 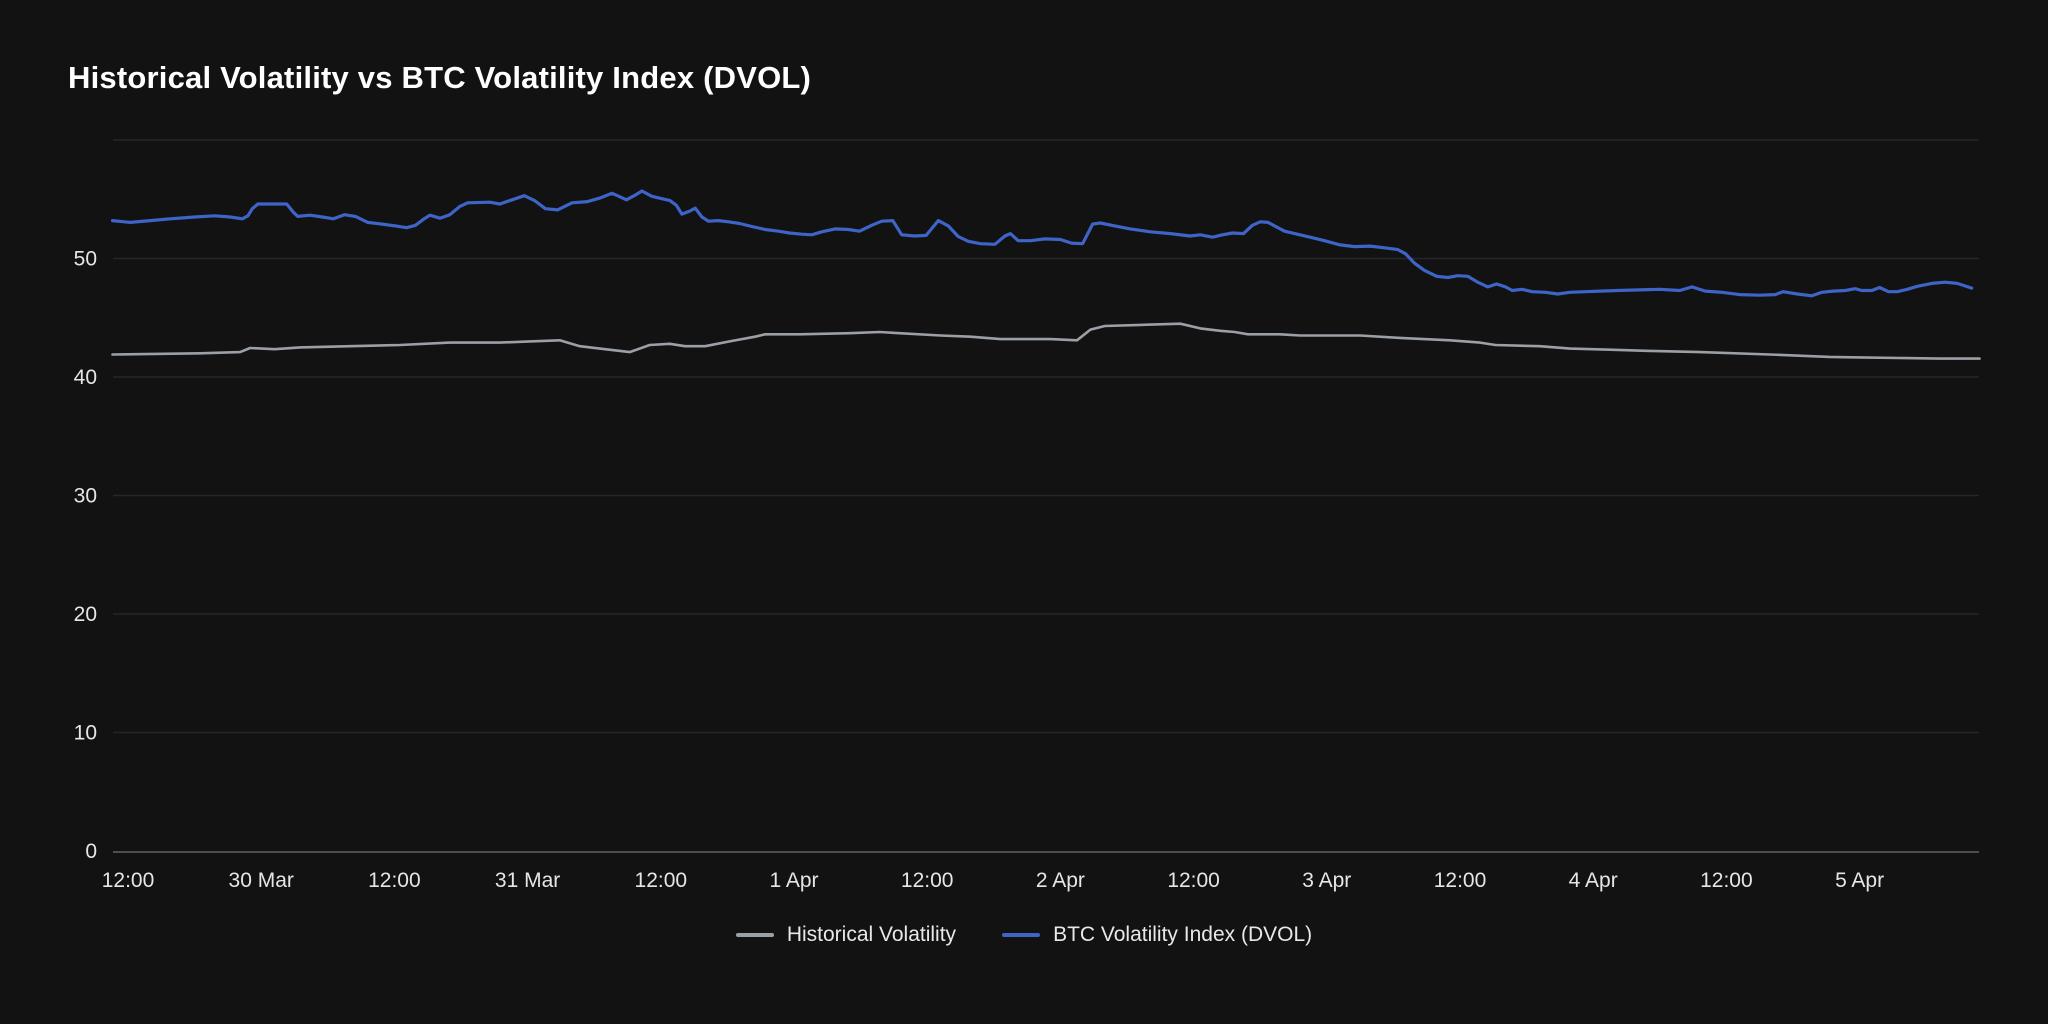 I want to click on y-axis-tick-label: 50, so click(x=85, y=259).